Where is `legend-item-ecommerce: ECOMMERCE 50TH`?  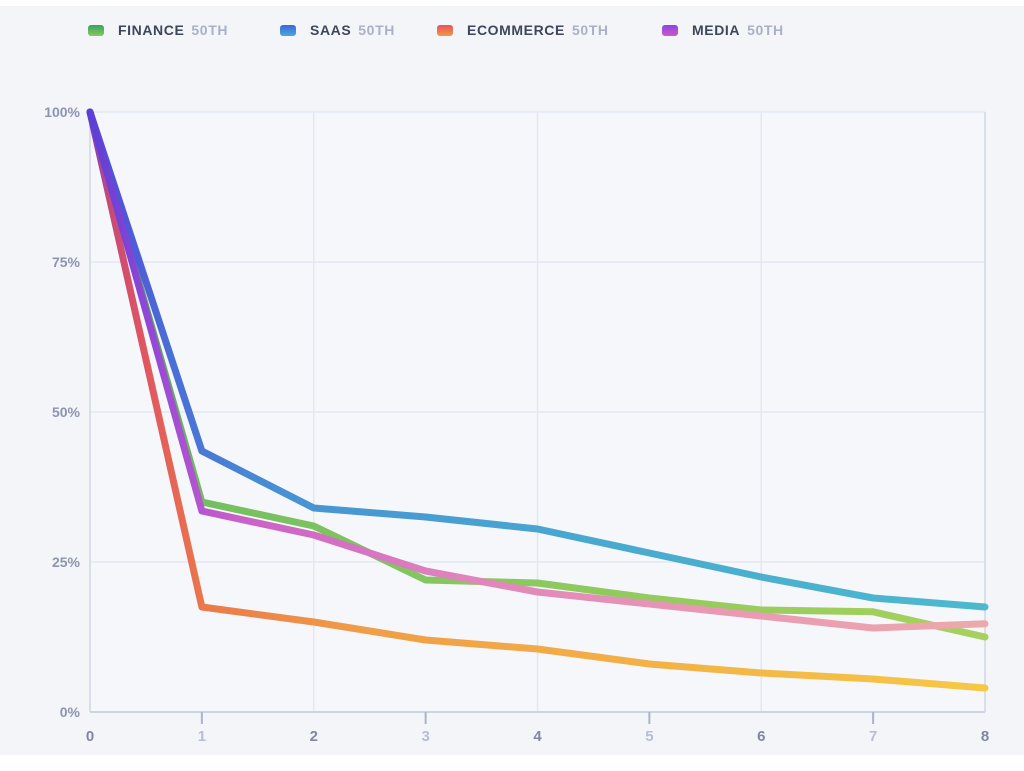
legend-item-ecommerce: ECOMMERCE 50TH is located at coordinates (523, 30).